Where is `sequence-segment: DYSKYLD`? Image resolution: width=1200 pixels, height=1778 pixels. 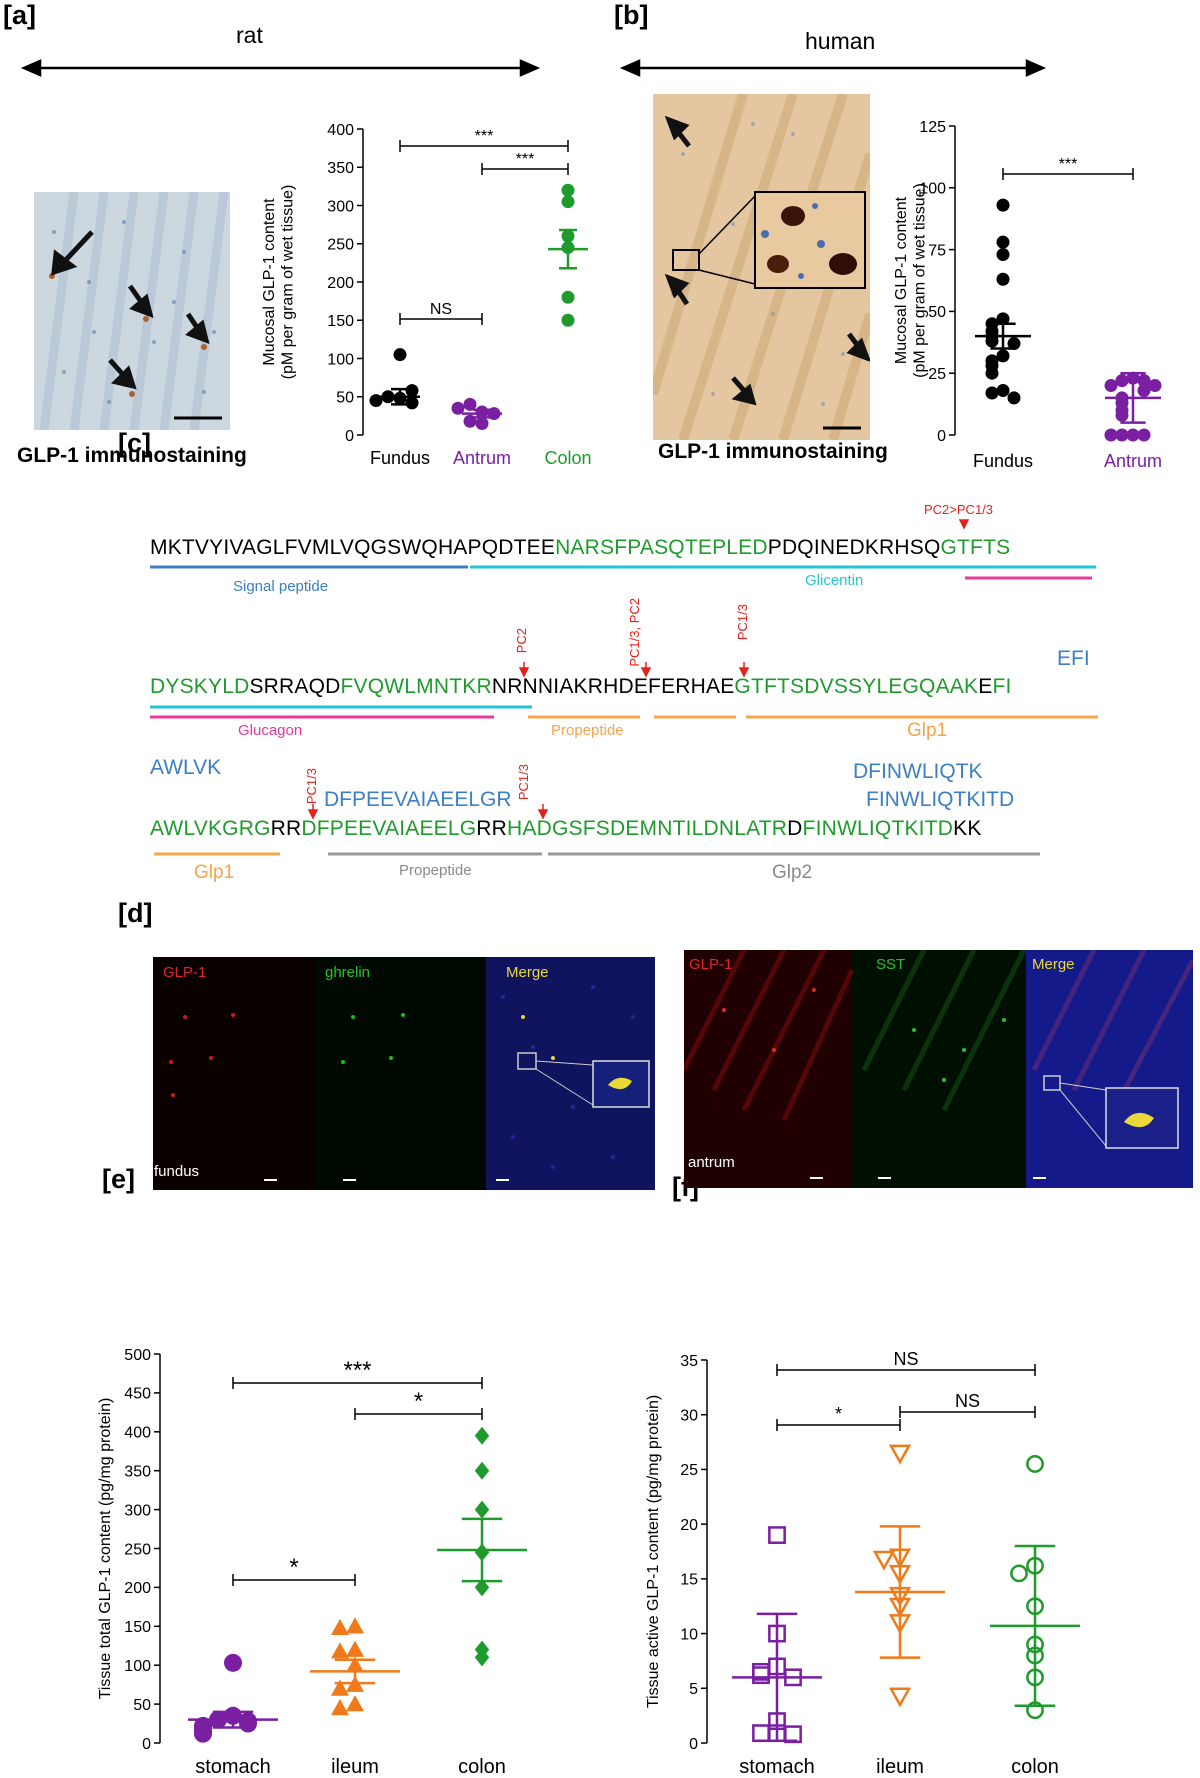
sequence-segment: DYSKYLD is located at coordinates (200, 686).